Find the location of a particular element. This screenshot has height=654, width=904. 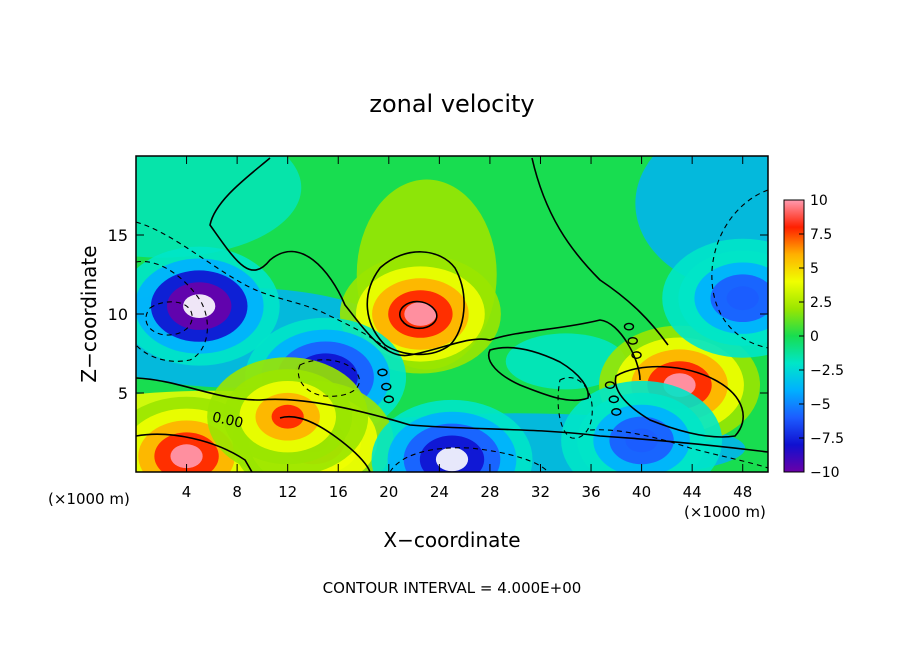

x-tick-label: 20 is located at coordinates (388, 492).